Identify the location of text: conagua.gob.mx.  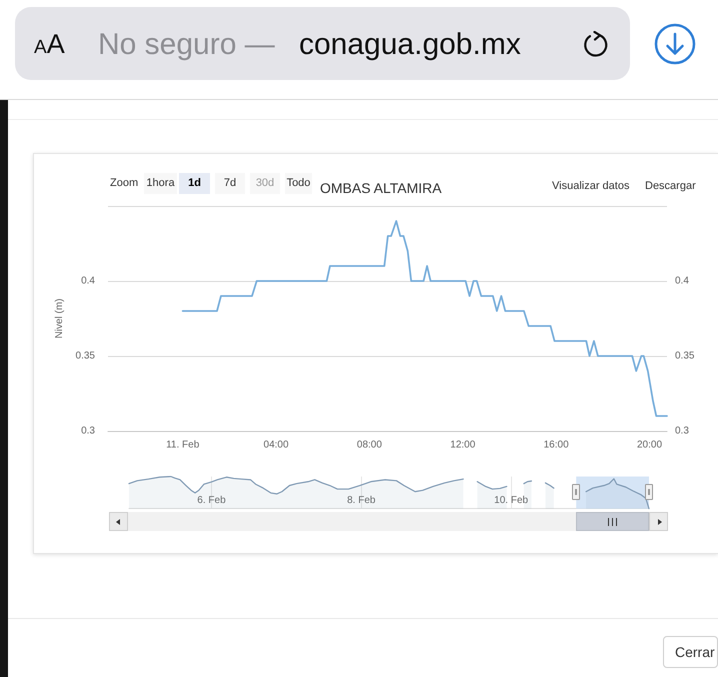
(410, 44).